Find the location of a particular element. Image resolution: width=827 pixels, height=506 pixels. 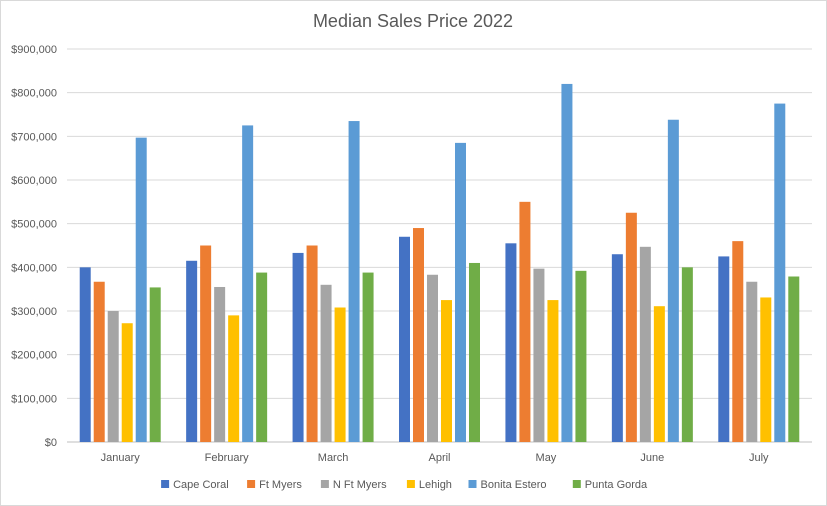

x-tick-label: March is located at coordinates (333, 458).